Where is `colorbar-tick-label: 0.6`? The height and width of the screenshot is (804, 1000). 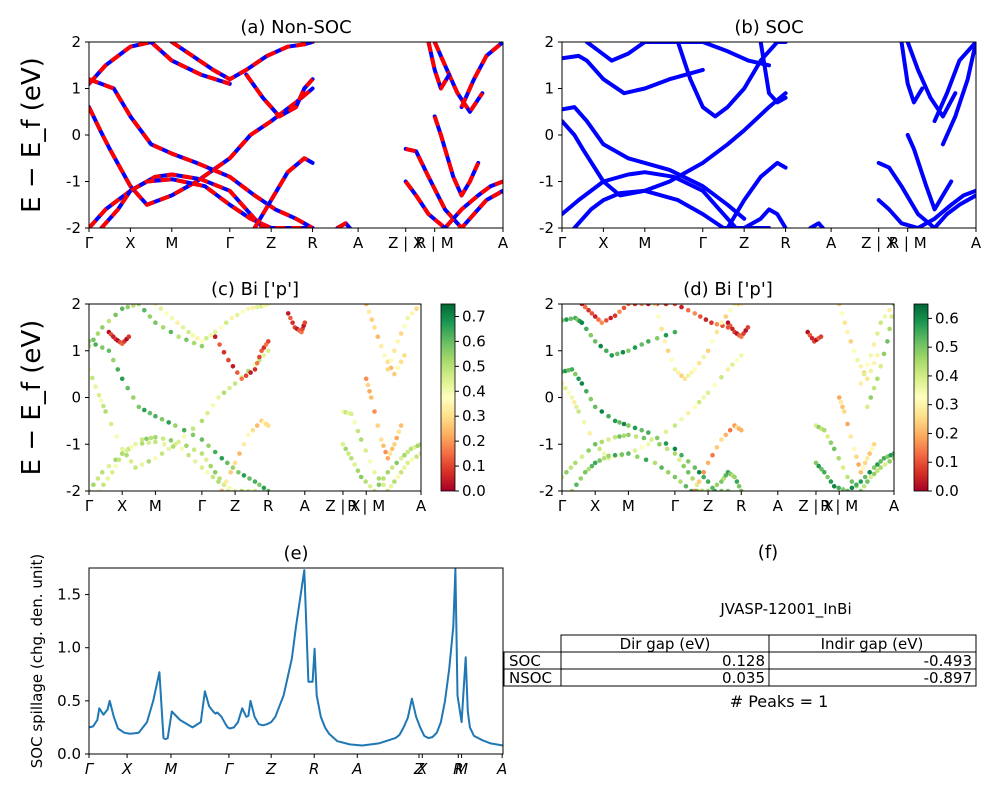
colorbar-tick-label: 0.6 is located at coordinates (947, 318).